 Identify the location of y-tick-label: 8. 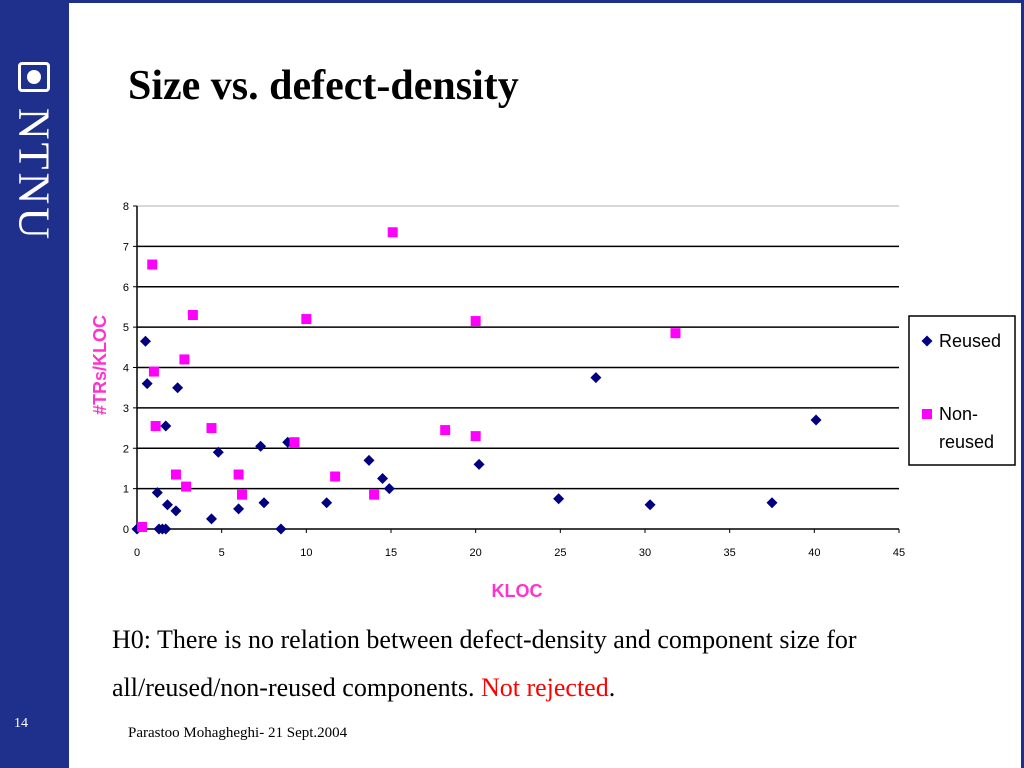
(126, 207).